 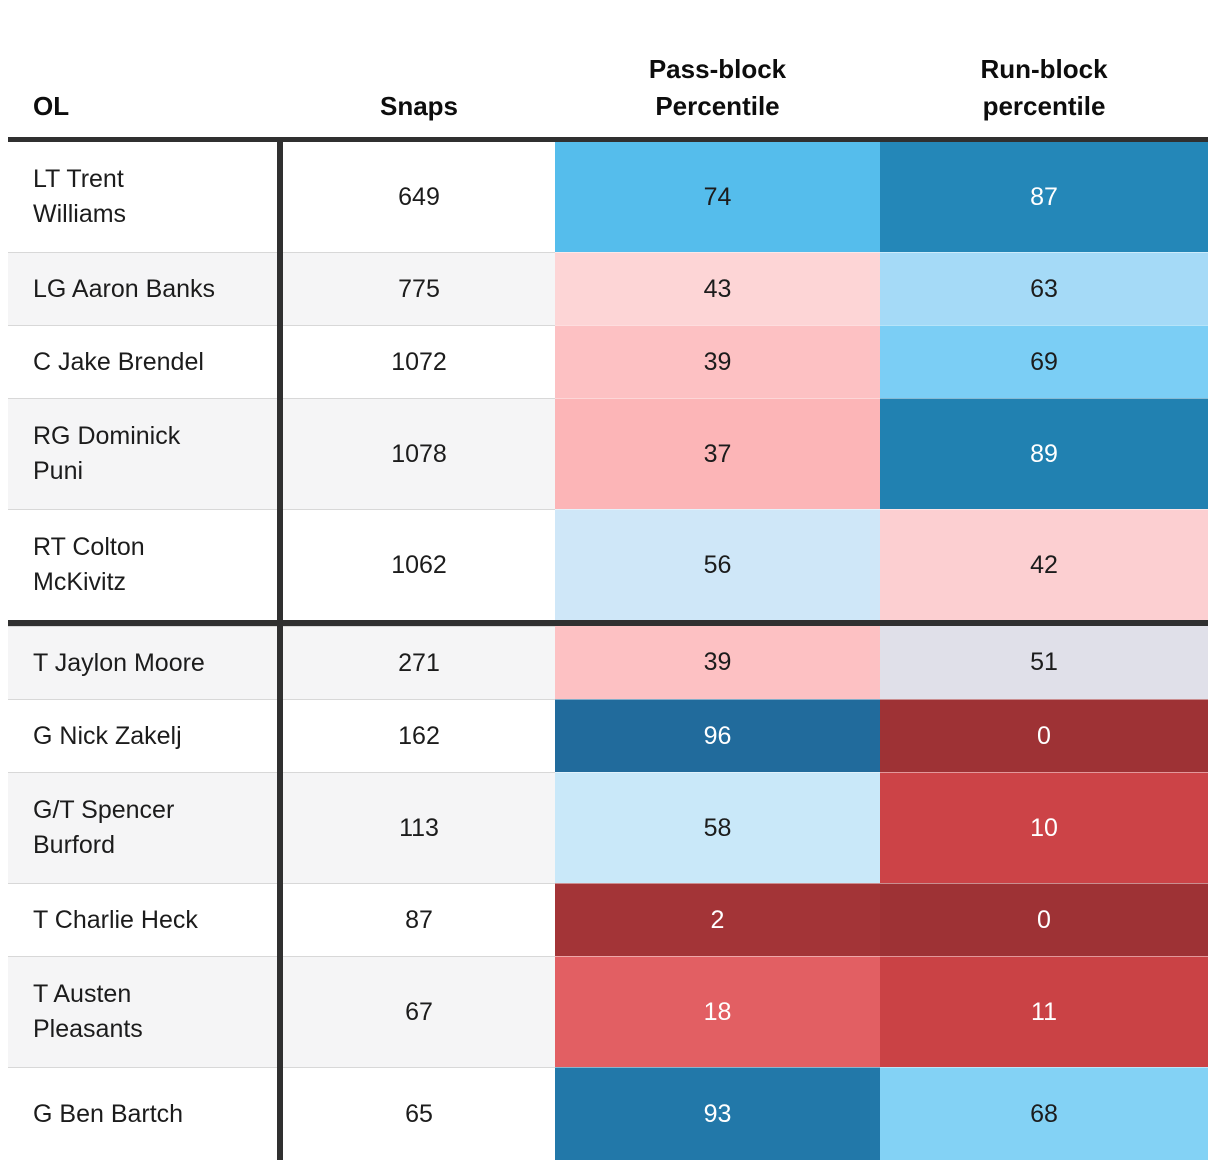 What do you see at coordinates (142, 735) in the screenshot?
I see `player-name: G Nick Zakelj` at bounding box center [142, 735].